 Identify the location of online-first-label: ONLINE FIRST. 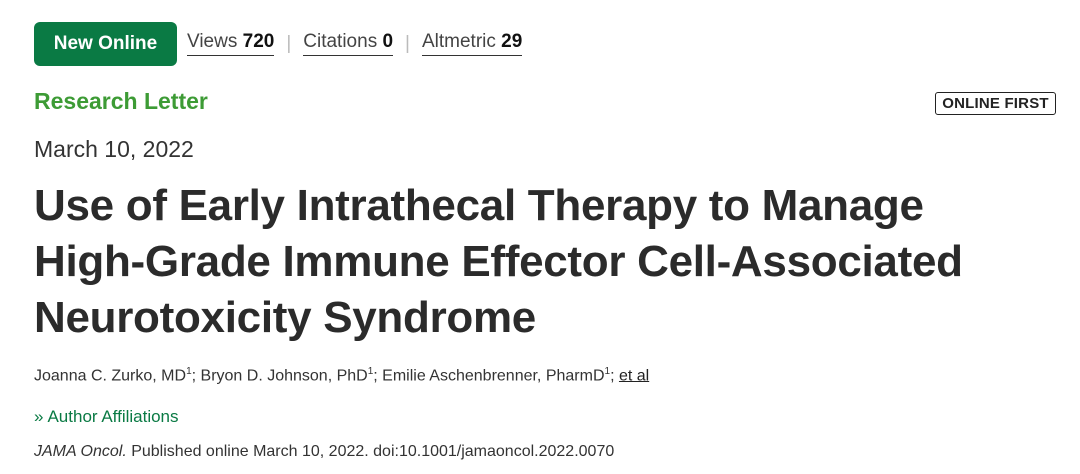
(995, 103).